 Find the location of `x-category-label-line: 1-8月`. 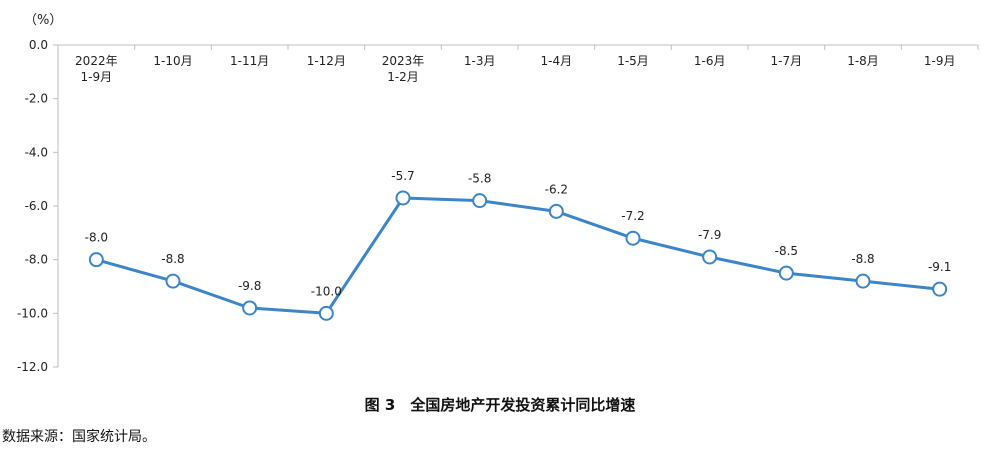

x-category-label-line: 1-8月 is located at coordinates (863, 61).